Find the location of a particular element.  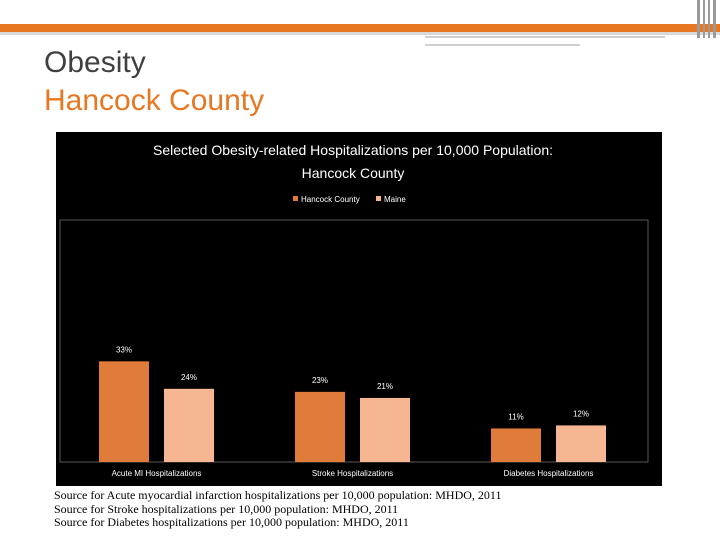

data-label-maine-diabetes-hospitalizations: 12% is located at coordinates (581, 413).